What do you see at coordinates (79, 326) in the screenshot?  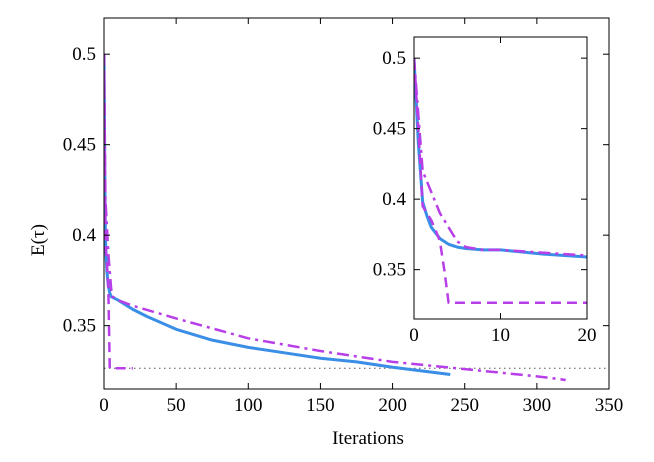 I see `main-y-tick-label: 0.35` at bounding box center [79, 326].